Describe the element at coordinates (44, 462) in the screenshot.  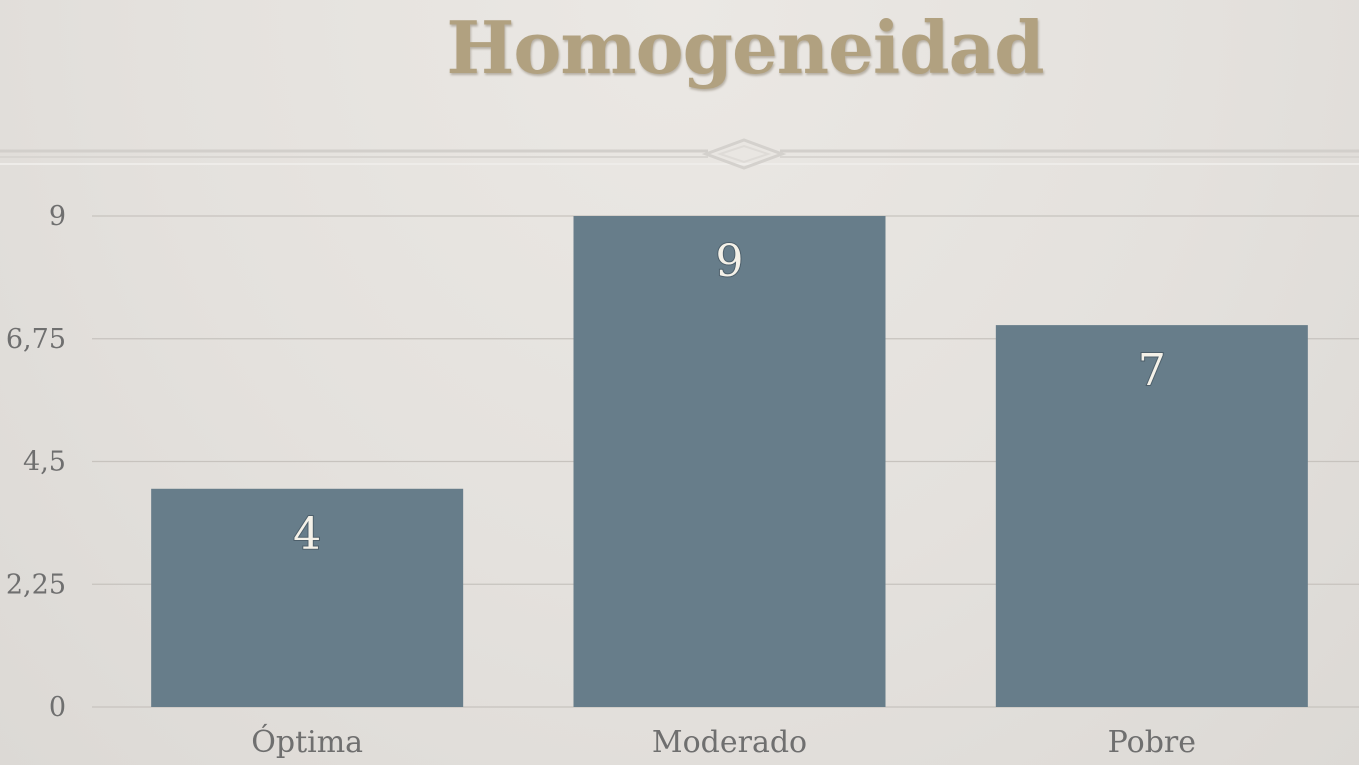
I see `y-tick-label: 4,5` at that location.